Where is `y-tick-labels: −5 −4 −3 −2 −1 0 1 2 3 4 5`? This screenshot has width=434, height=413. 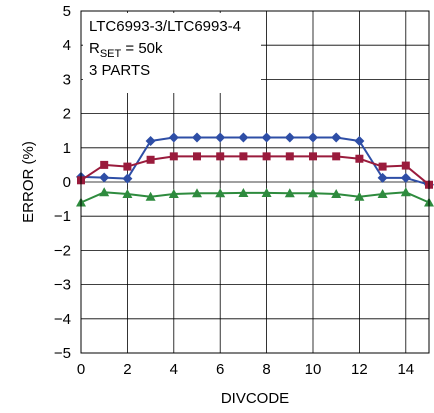 y-tick-labels: −5 −4 −3 −2 −1 0 1 2 3 4 5 is located at coordinates (62, 182).